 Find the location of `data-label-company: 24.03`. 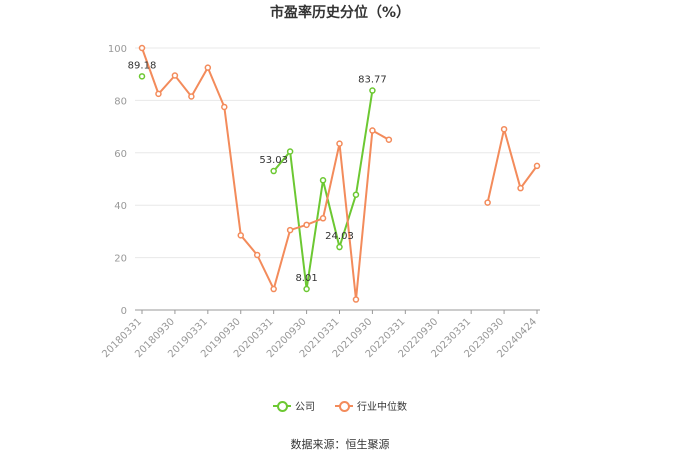

data-label-company: 24.03 is located at coordinates (339, 236).